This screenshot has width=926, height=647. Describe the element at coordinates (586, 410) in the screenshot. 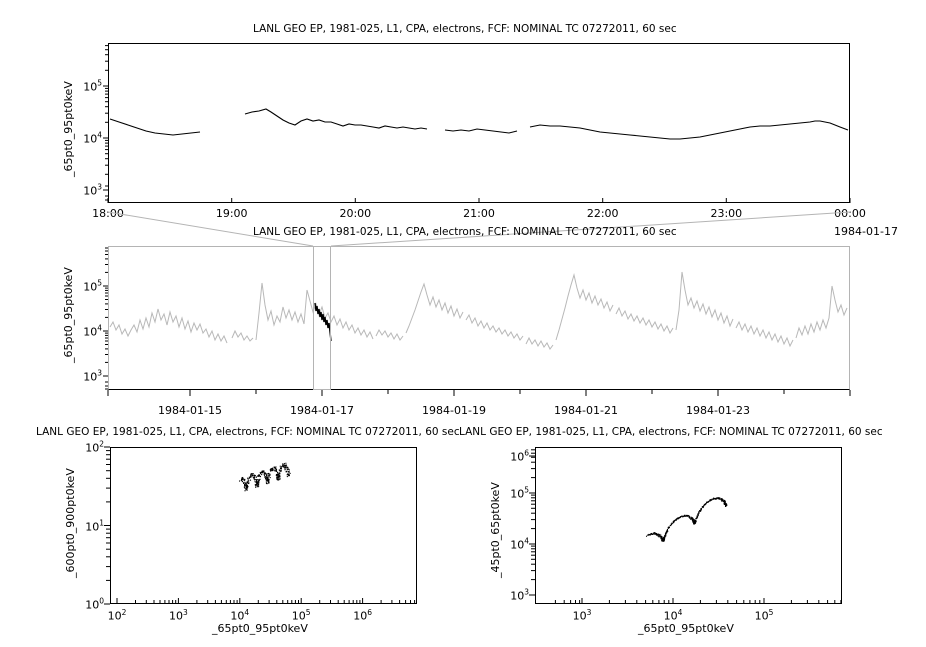

I see `panel-context-xtick-3: 1984-01-21` at that location.